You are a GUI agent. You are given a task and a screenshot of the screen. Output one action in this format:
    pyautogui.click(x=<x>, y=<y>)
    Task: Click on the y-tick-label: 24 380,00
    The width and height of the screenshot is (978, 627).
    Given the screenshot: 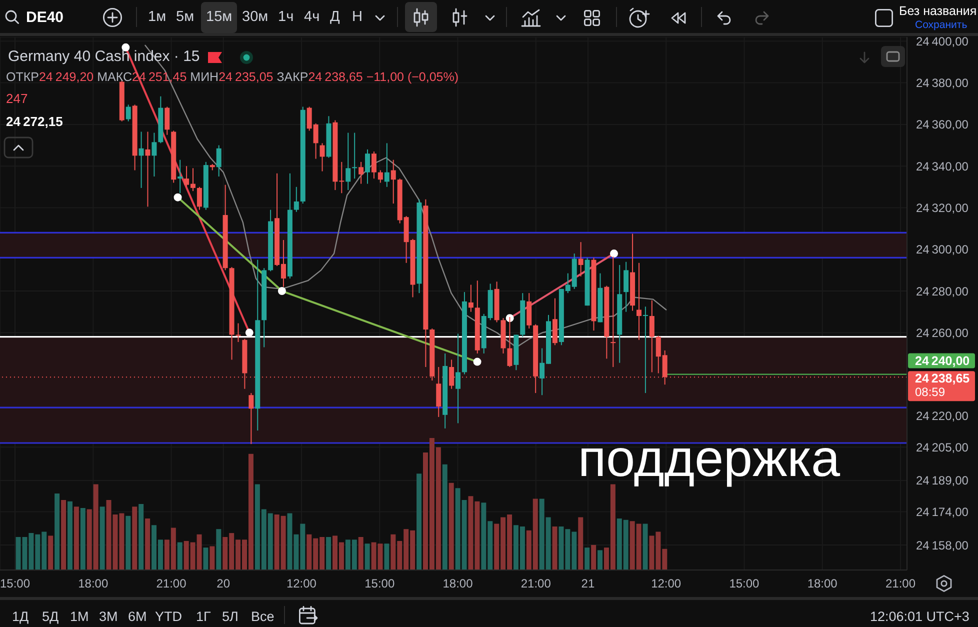 What is the action you would take?
    pyautogui.click(x=942, y=83)
    